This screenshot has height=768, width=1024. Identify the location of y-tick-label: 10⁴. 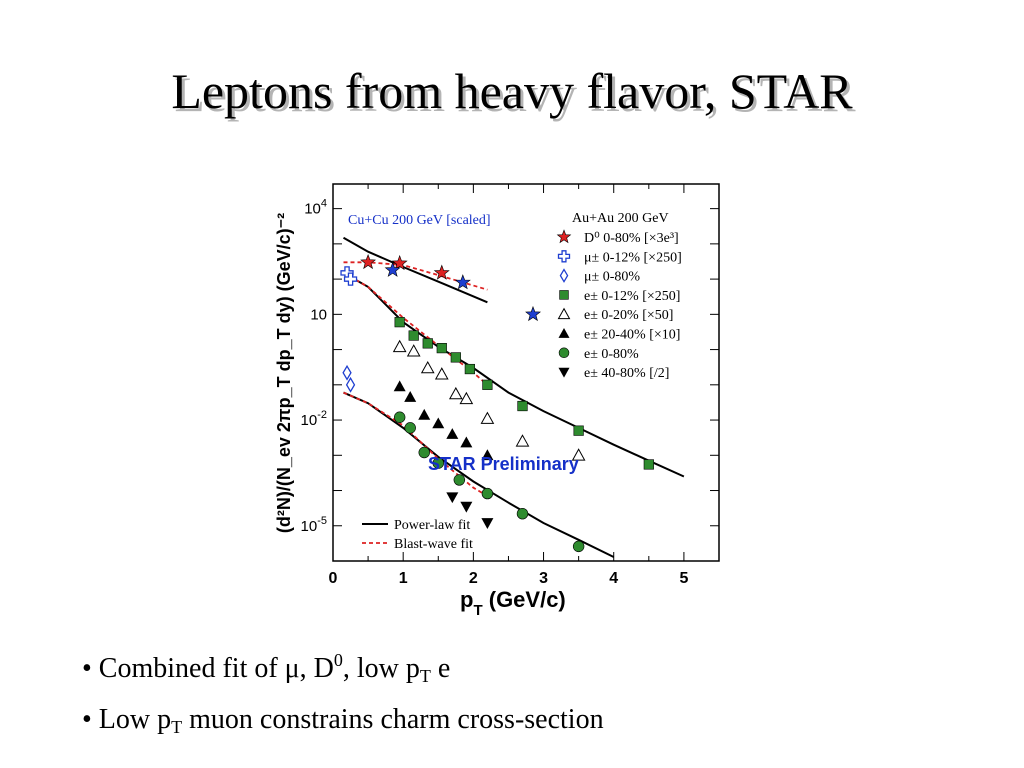
(315, 208).